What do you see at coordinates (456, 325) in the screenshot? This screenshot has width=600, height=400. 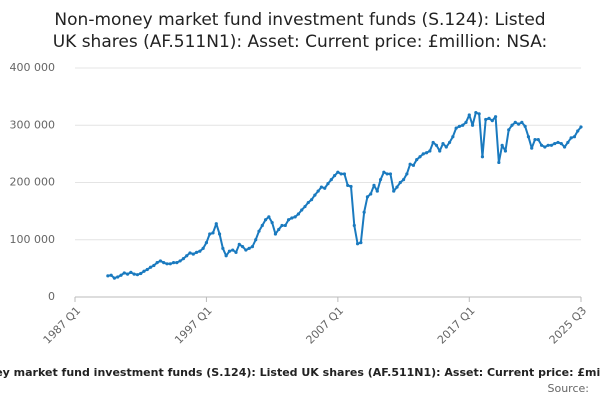 I see `x-tick-label: 2017 Q1` at bounding box center [456, 325].